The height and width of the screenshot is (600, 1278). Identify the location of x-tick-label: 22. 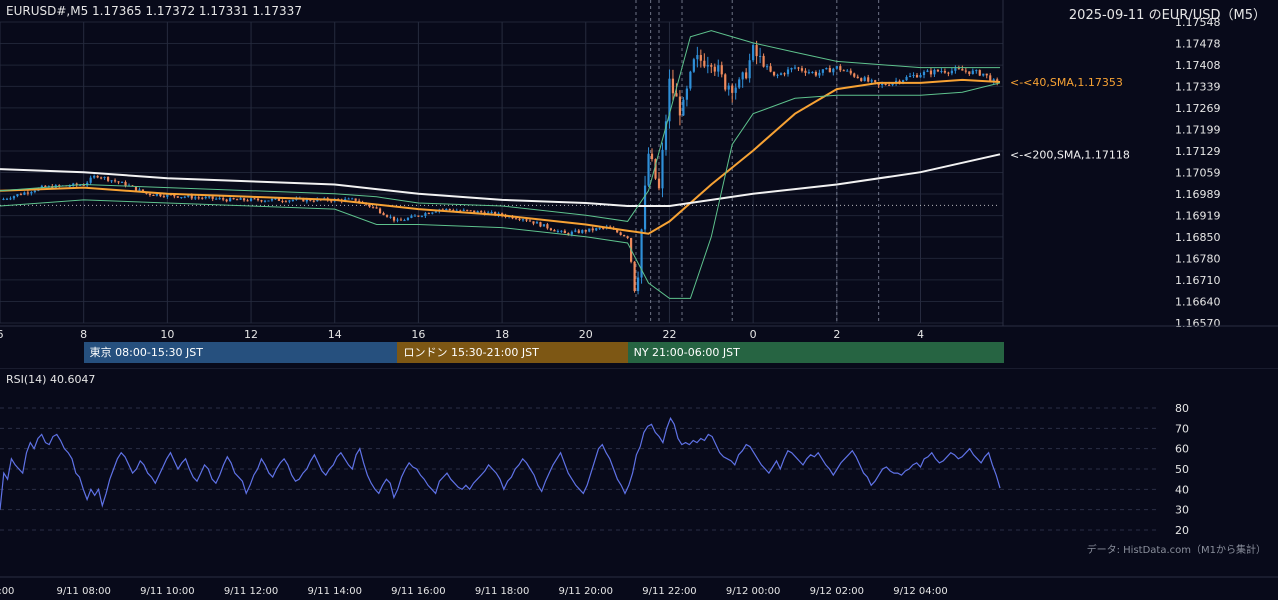
(669, 334).